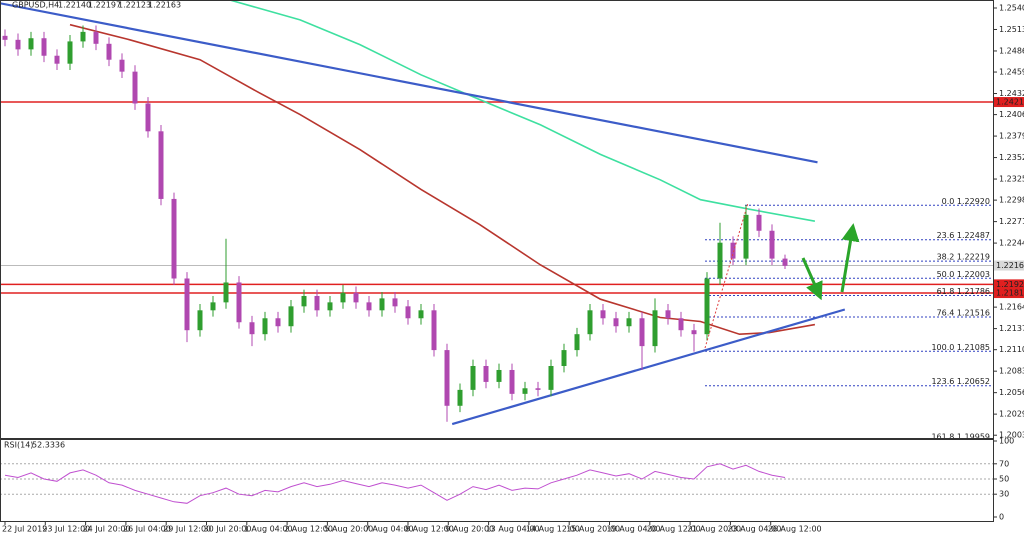 The height and width of the screenshot is (534, 1024). I want to click on fib-label: 50.0 1.22003, so click(963, 274).